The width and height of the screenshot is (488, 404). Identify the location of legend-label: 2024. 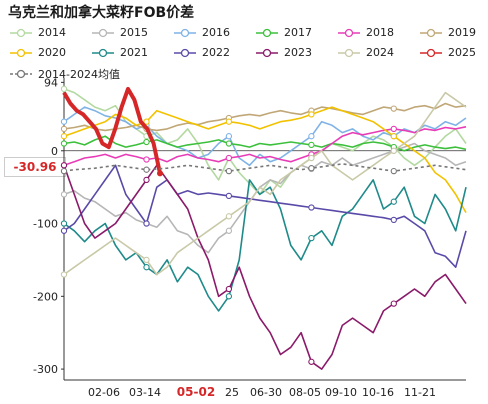
(380, 52).